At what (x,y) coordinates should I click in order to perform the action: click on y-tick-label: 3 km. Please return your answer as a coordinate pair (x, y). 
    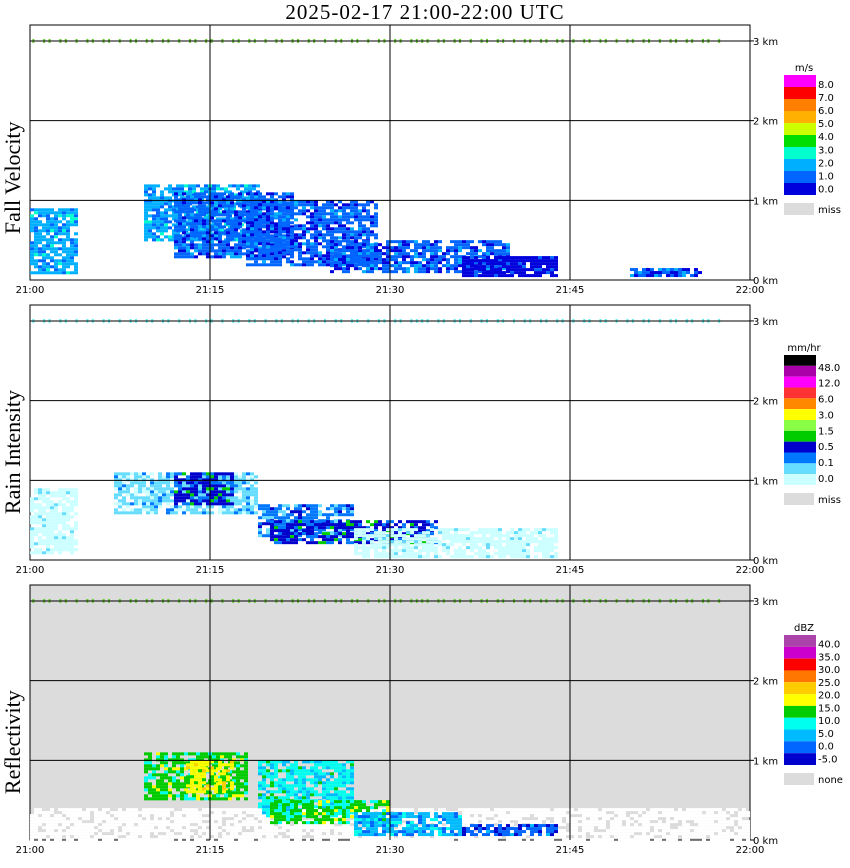
    Looking at the image, I should click on (765, 42).